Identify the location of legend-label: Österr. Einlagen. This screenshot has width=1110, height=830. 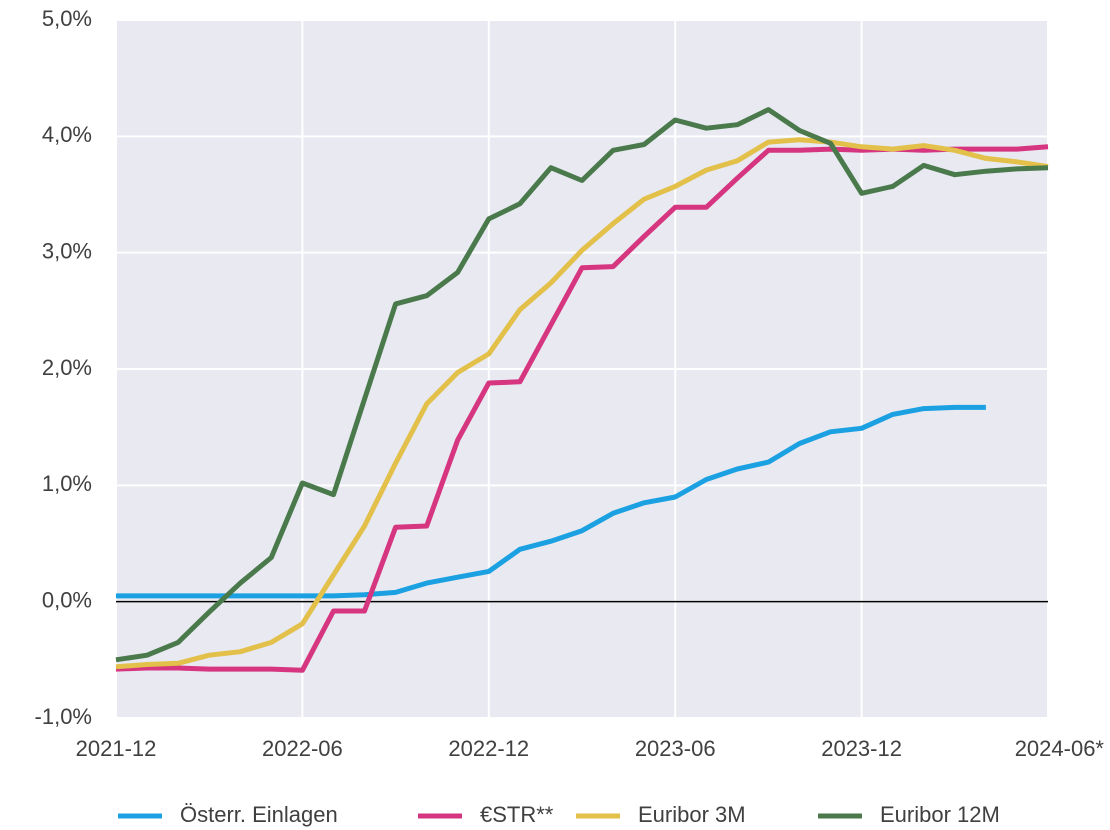
(259, 814).